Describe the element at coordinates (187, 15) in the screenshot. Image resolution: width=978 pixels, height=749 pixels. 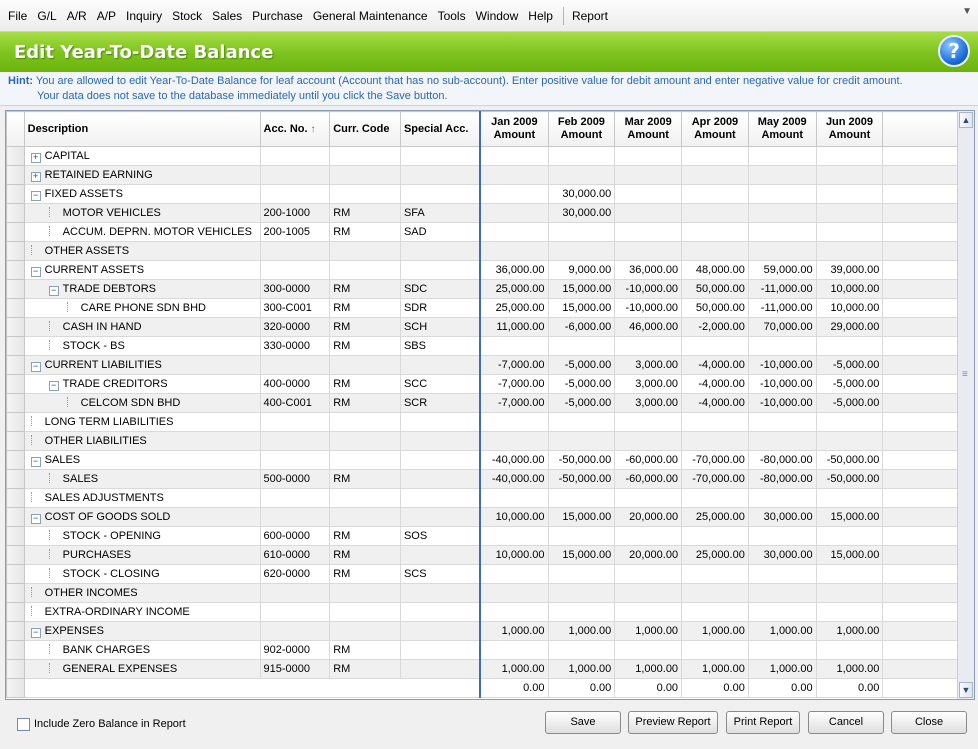
I see `menu-item-stock: Stock` at that location.